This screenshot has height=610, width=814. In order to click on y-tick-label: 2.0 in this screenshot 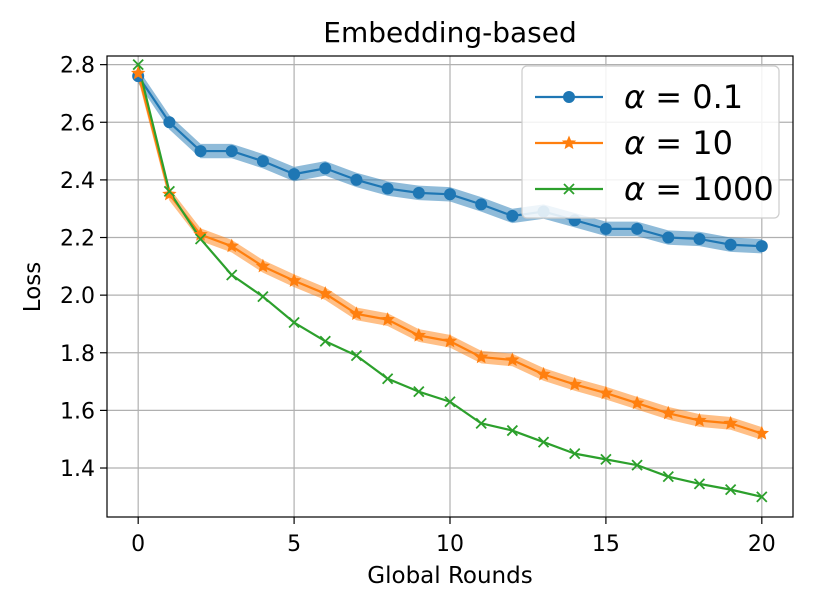, I will do `click(77, 296)`.